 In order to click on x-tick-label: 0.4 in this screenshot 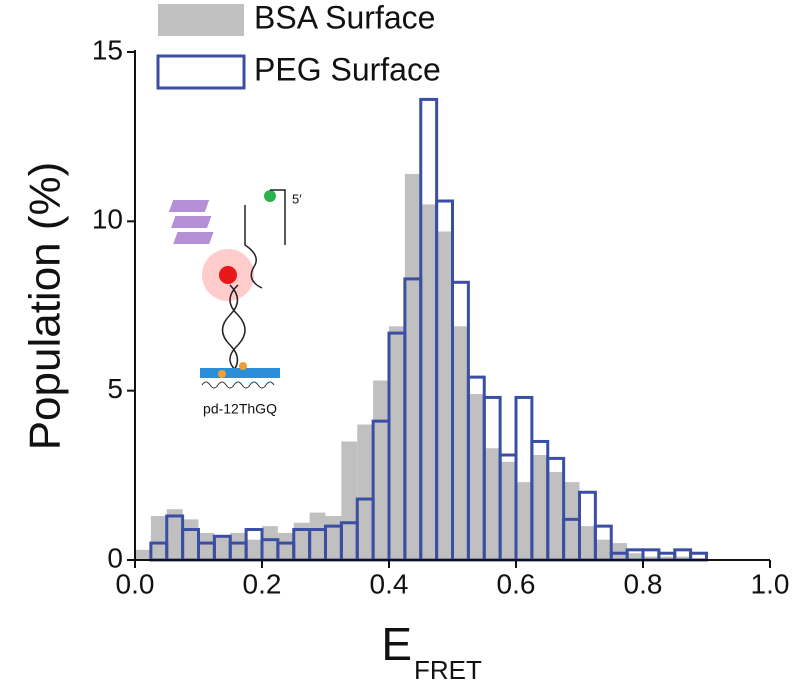, I will do `click(389, 583)`.